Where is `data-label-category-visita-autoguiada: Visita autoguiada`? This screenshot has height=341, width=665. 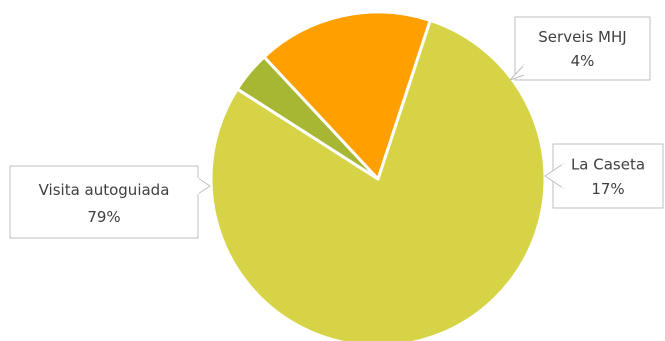
data-label-category-visita-autoguiada: Visita autoguiada is located at coordinates (104, 190).